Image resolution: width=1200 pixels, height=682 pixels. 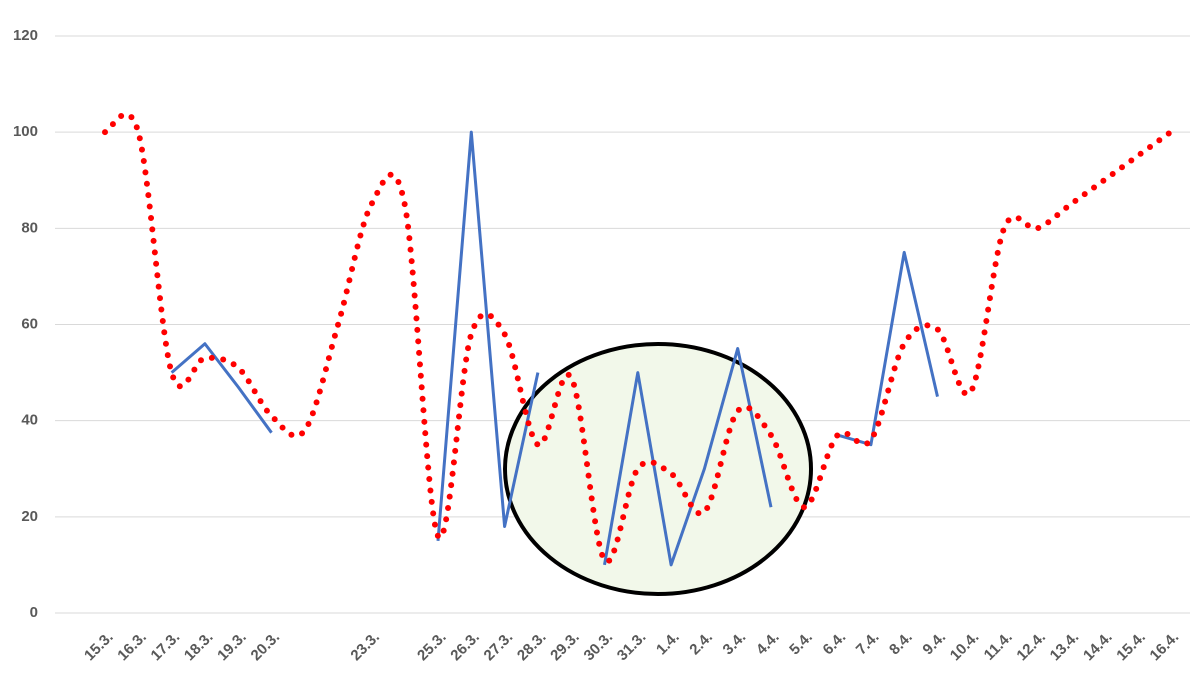 What do you see at coordinates (532, 647) in the screenshot?
I see `x-tick-label: 28.3.` at bounding box center [532, 647].